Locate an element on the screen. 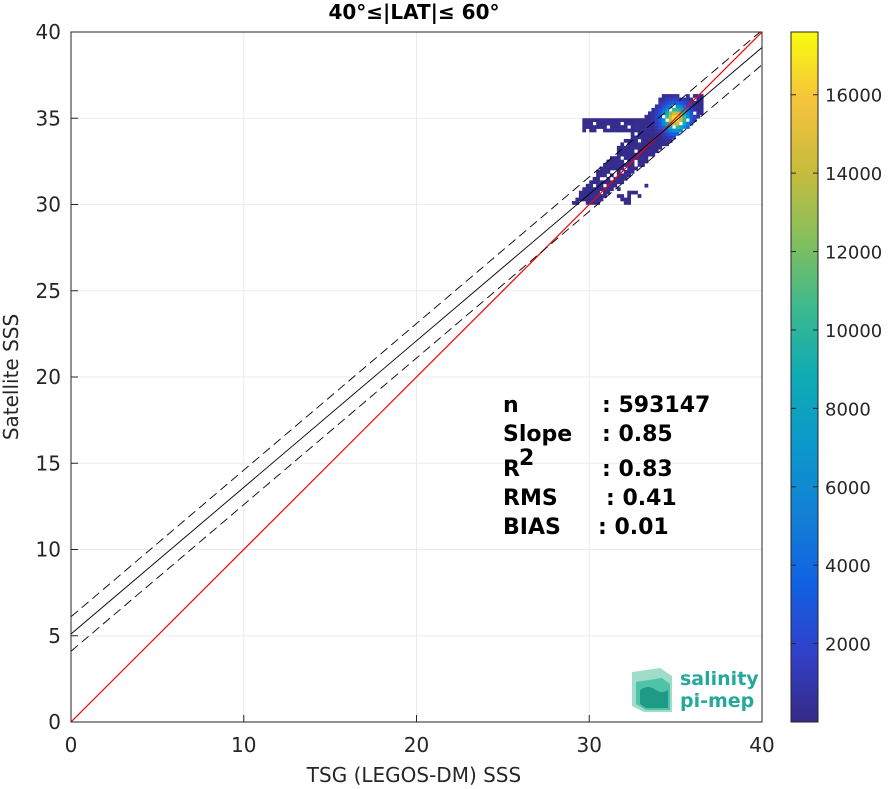 This screenshot has width=893, height=789. stat-value: : 0.83 is located at coordinates (637, 469).